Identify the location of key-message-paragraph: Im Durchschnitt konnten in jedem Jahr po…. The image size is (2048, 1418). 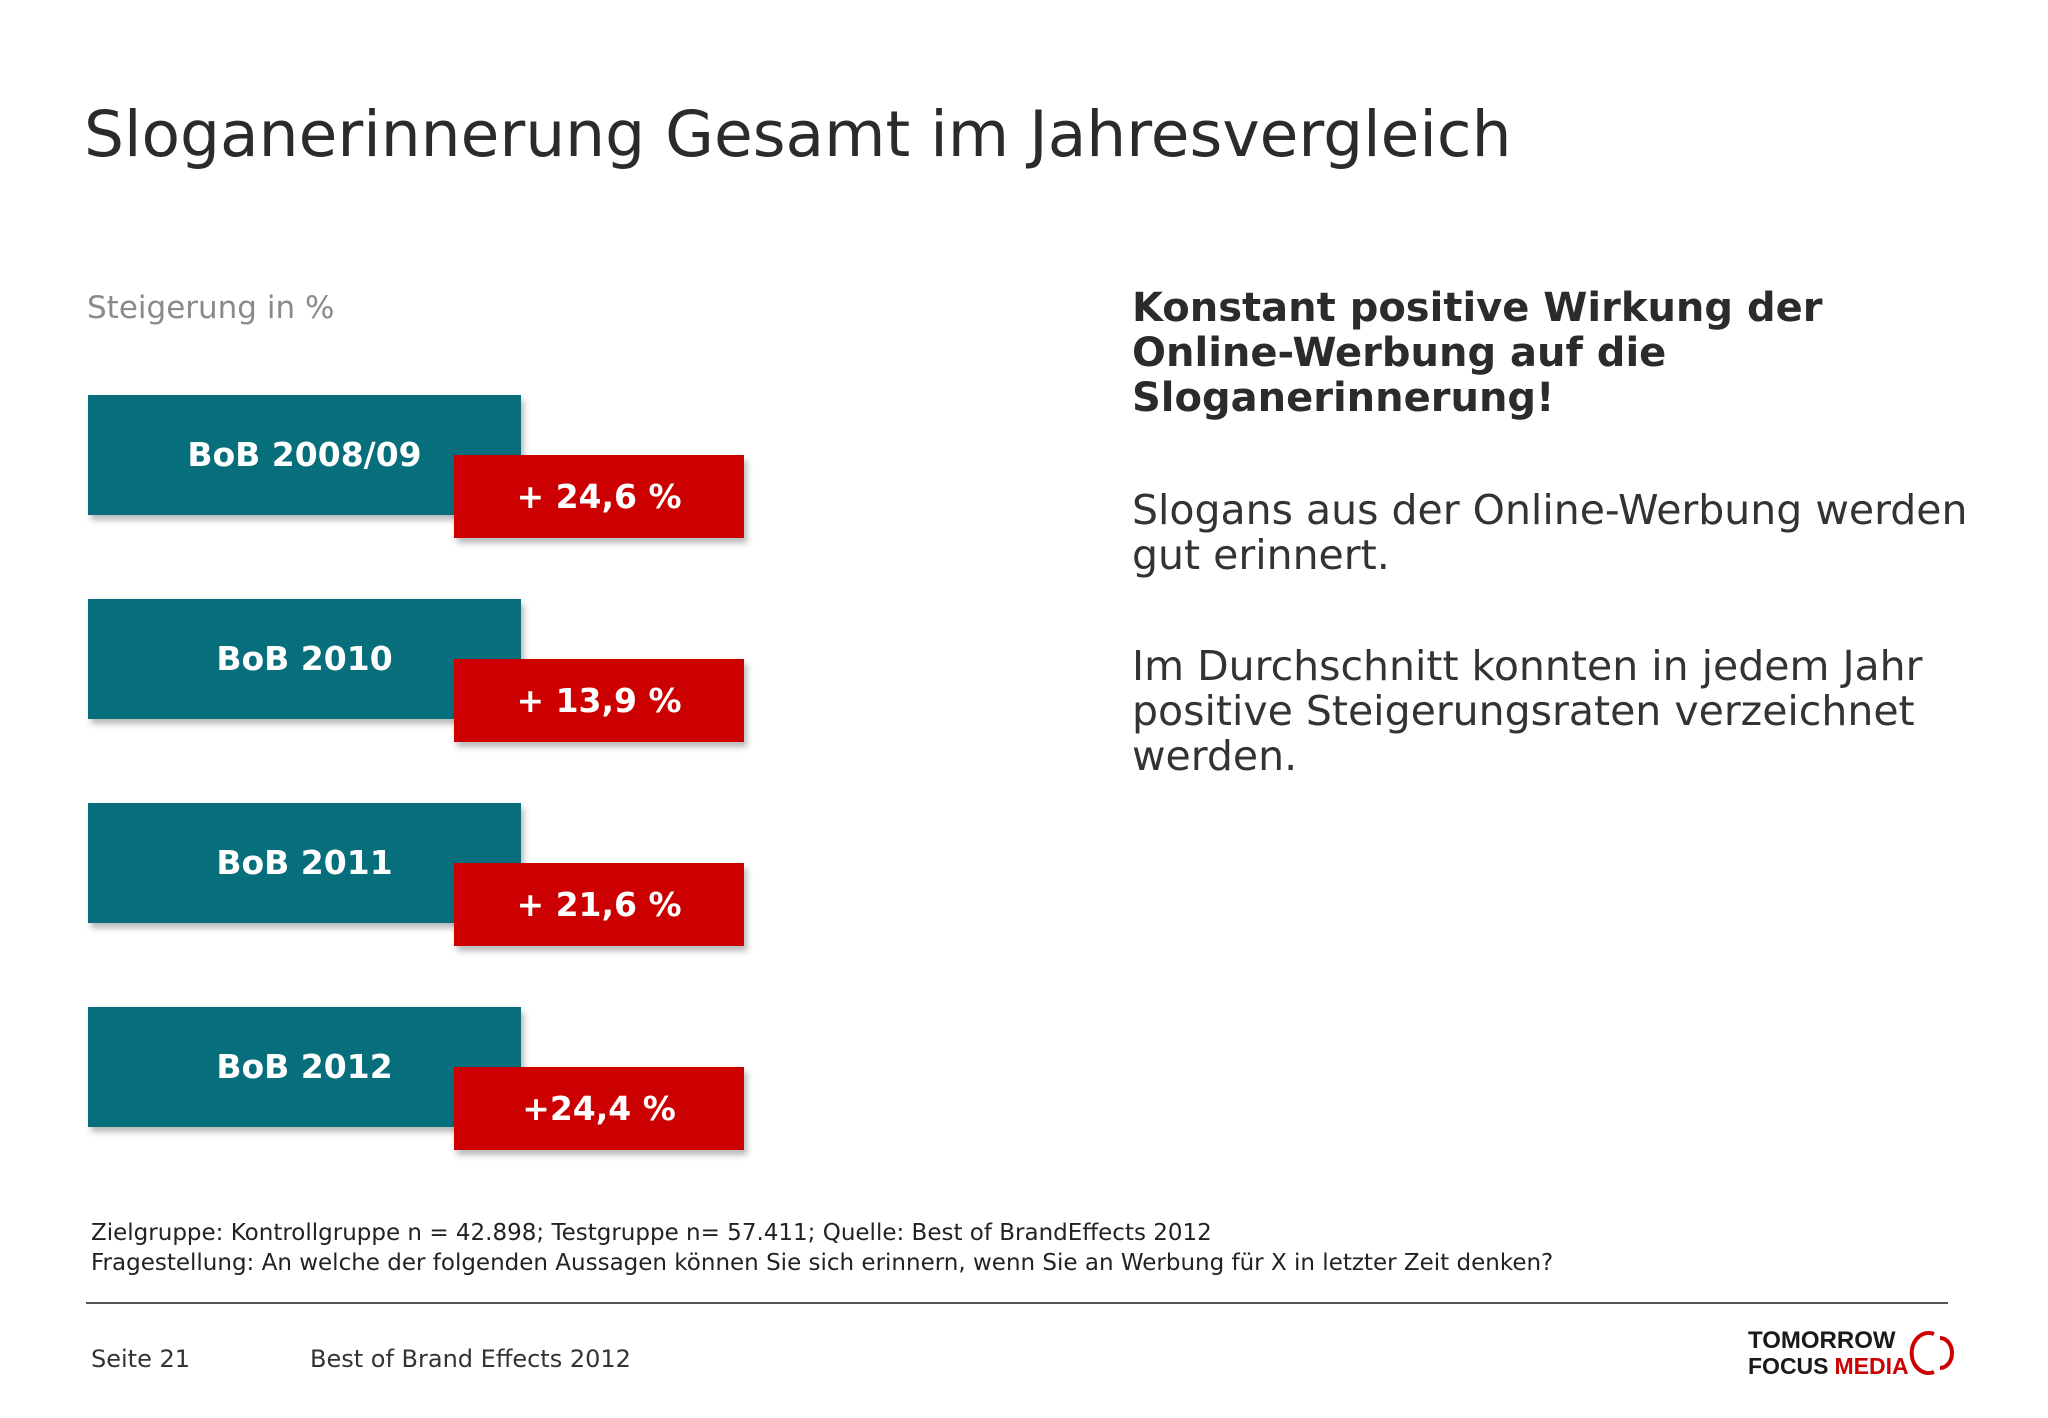
(1527, 711).